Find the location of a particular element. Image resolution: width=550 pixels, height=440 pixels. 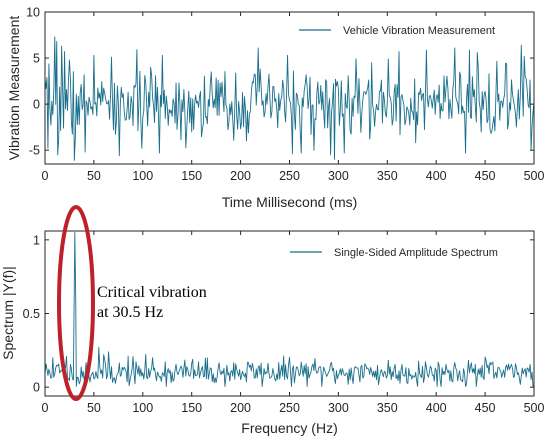

top-legend: Vehicle Vibration Measurement is located at coordinates (397, 31).